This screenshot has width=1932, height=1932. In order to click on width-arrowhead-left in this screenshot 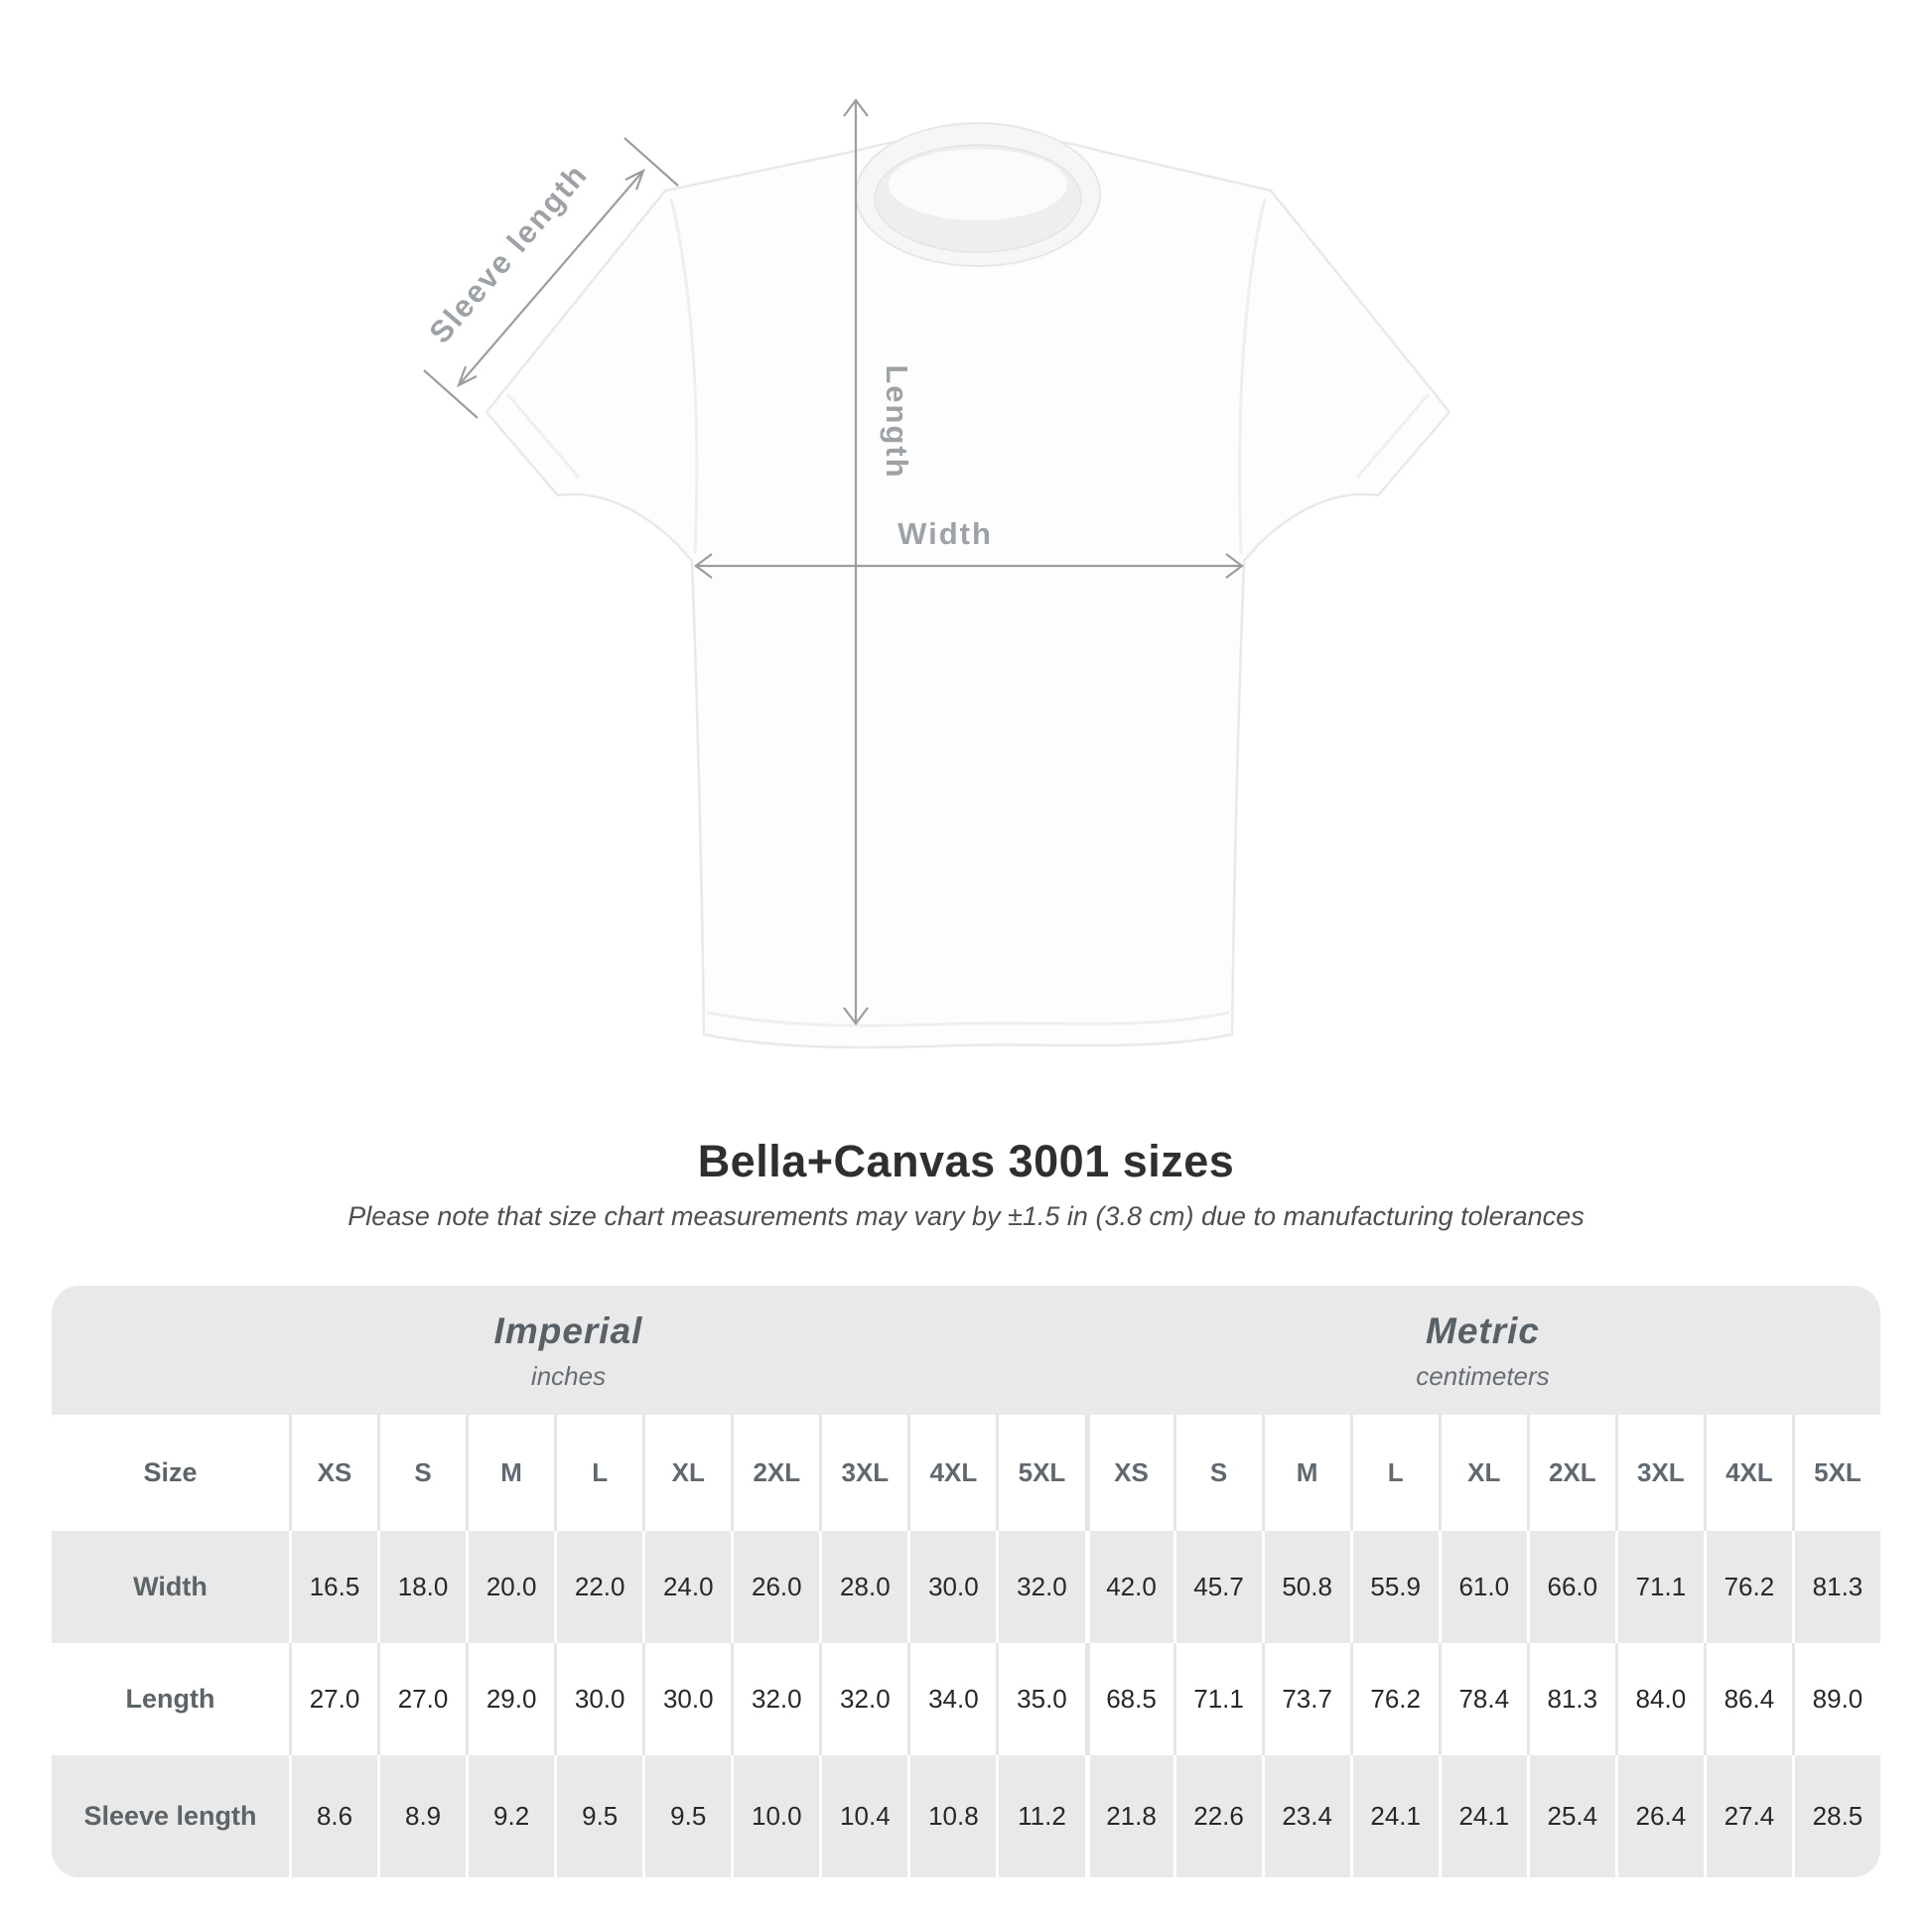, I will do `click(703, 566)`.